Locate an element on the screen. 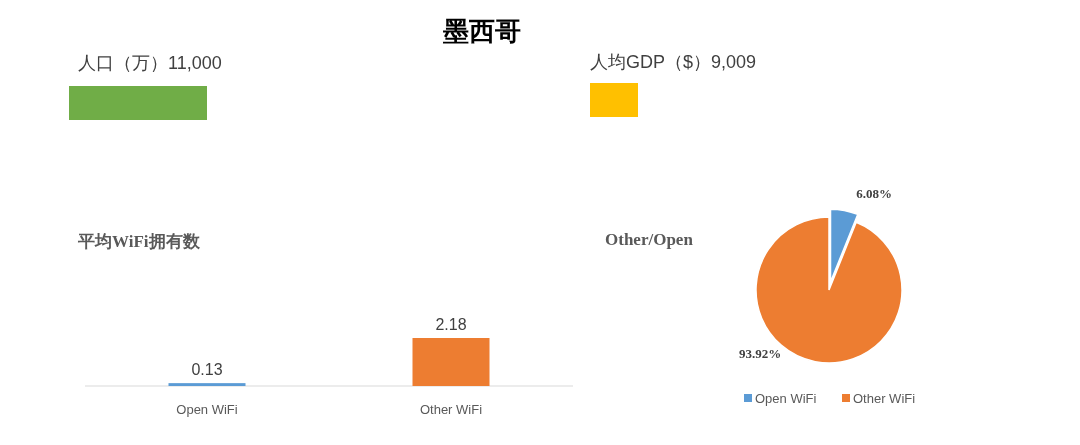  data-label: 93.92% is located at coordinates (760, 353).